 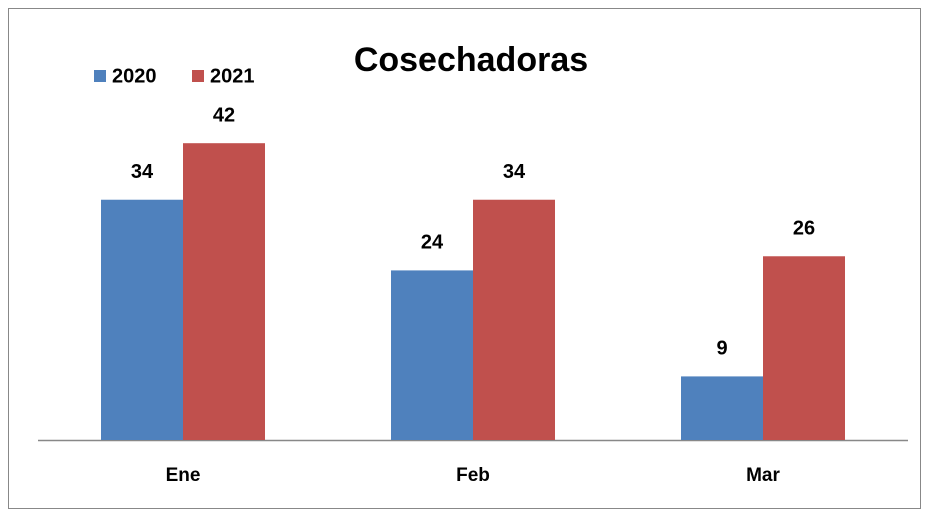 What do you see at coordinates (721, 349) in the screenshot?
I see `data-label: 9` at bounding box center [721, 349].